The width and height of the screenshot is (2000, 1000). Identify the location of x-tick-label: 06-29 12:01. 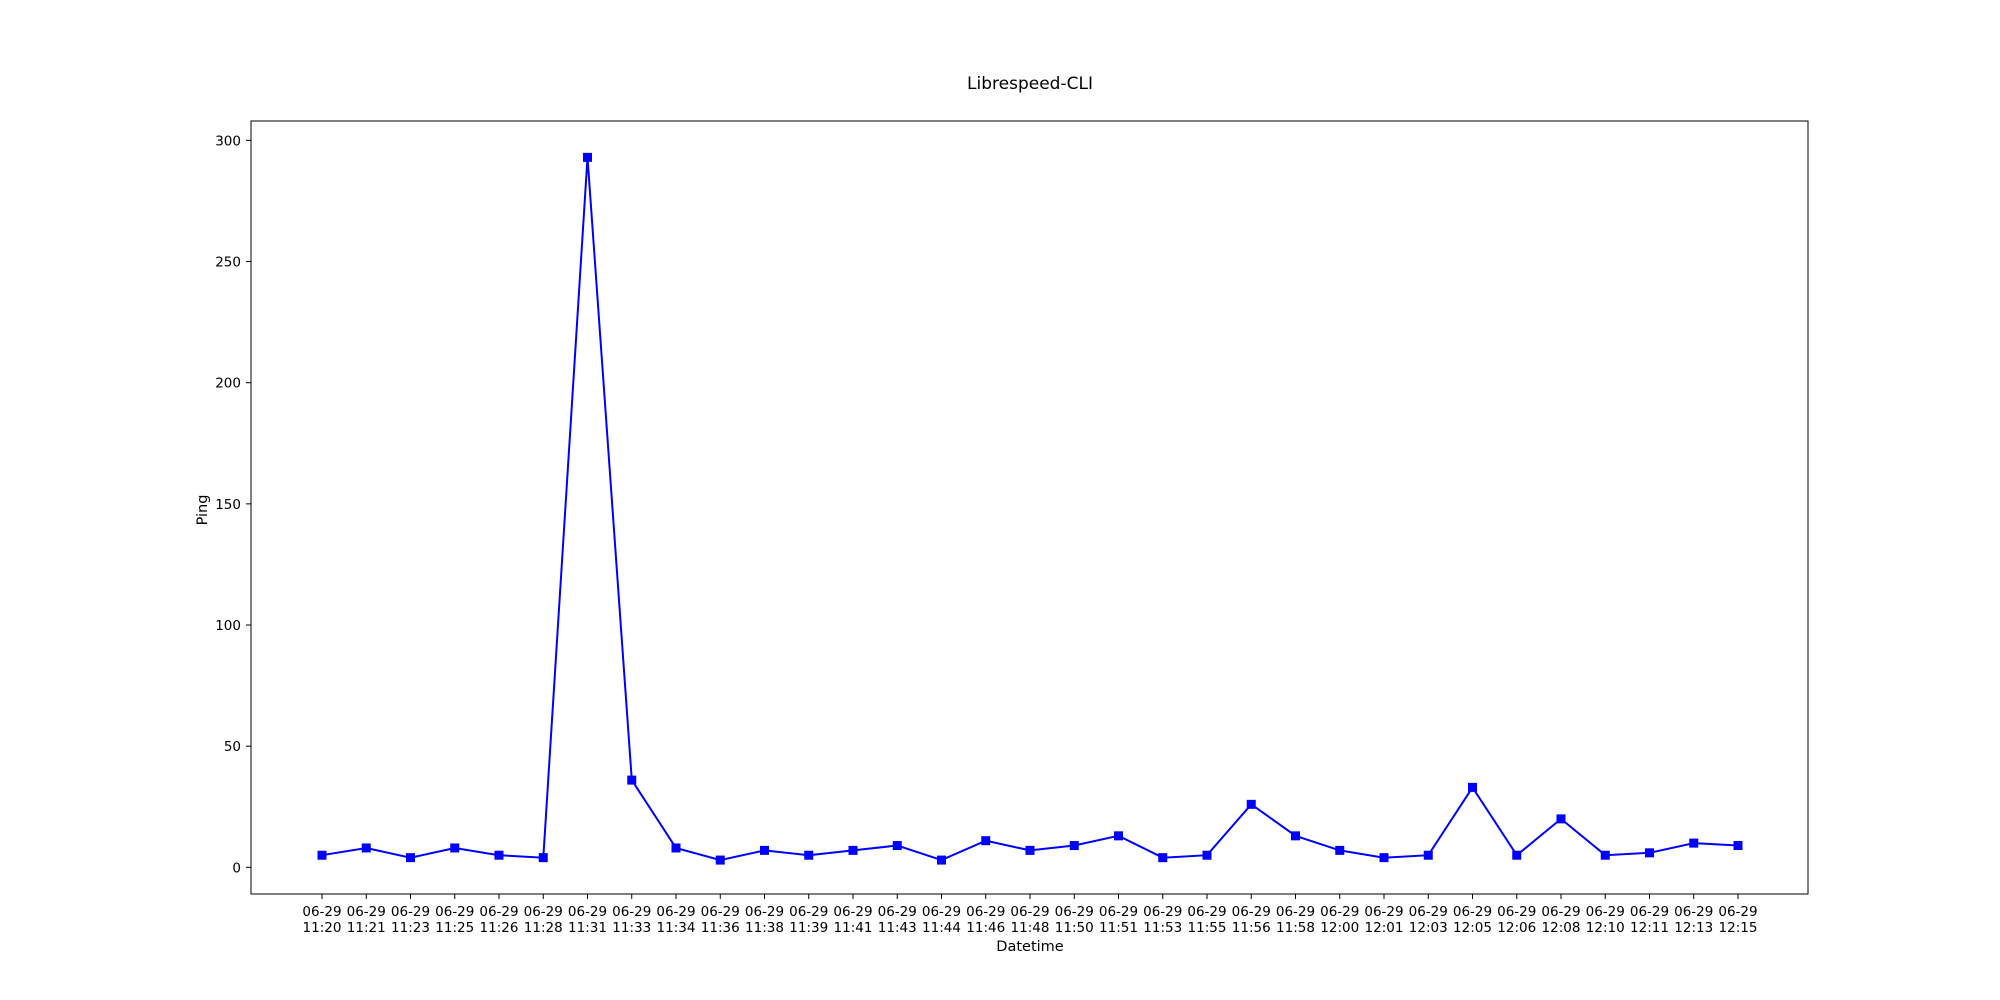
(1383, 920).